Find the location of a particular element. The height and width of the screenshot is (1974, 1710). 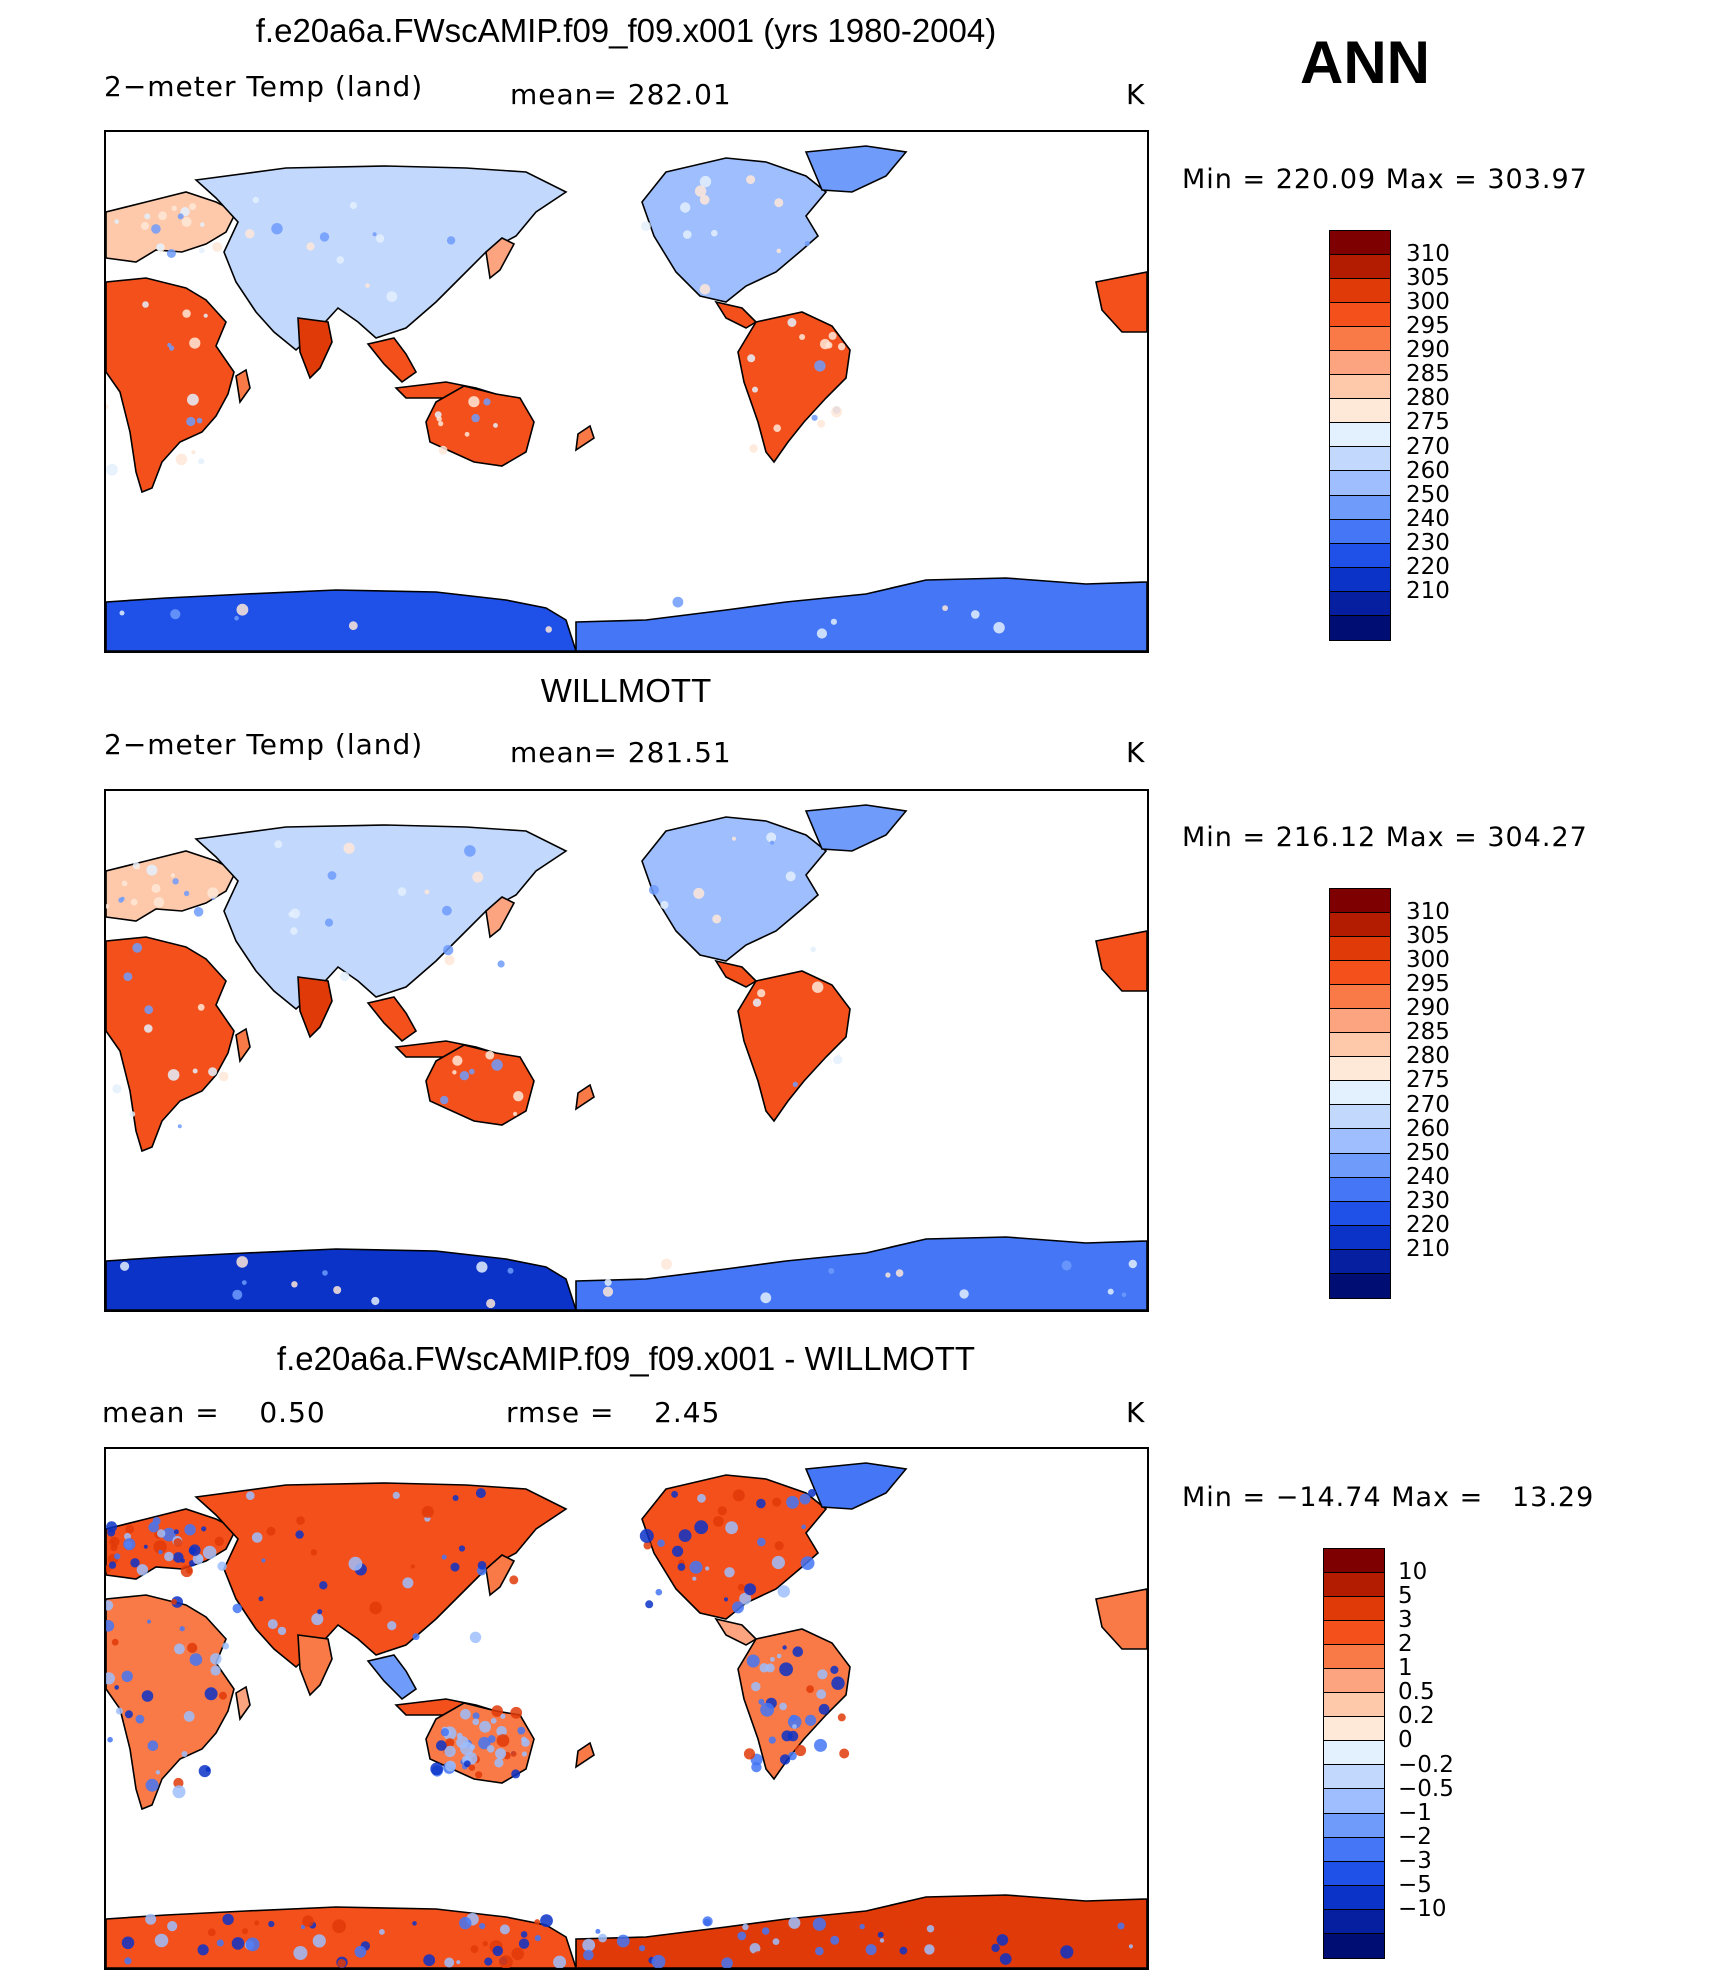

panel1-variable-label: 2−meter Temp (land) is located at coordinates (264, 86).